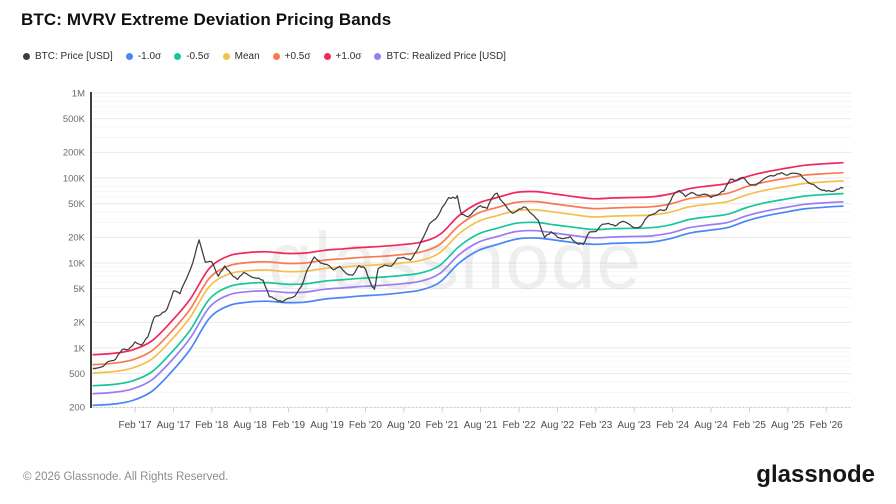  Describe the element at coordinates (74, 178) in the screenshot. I see `y-axis-label: 100K` at that location.